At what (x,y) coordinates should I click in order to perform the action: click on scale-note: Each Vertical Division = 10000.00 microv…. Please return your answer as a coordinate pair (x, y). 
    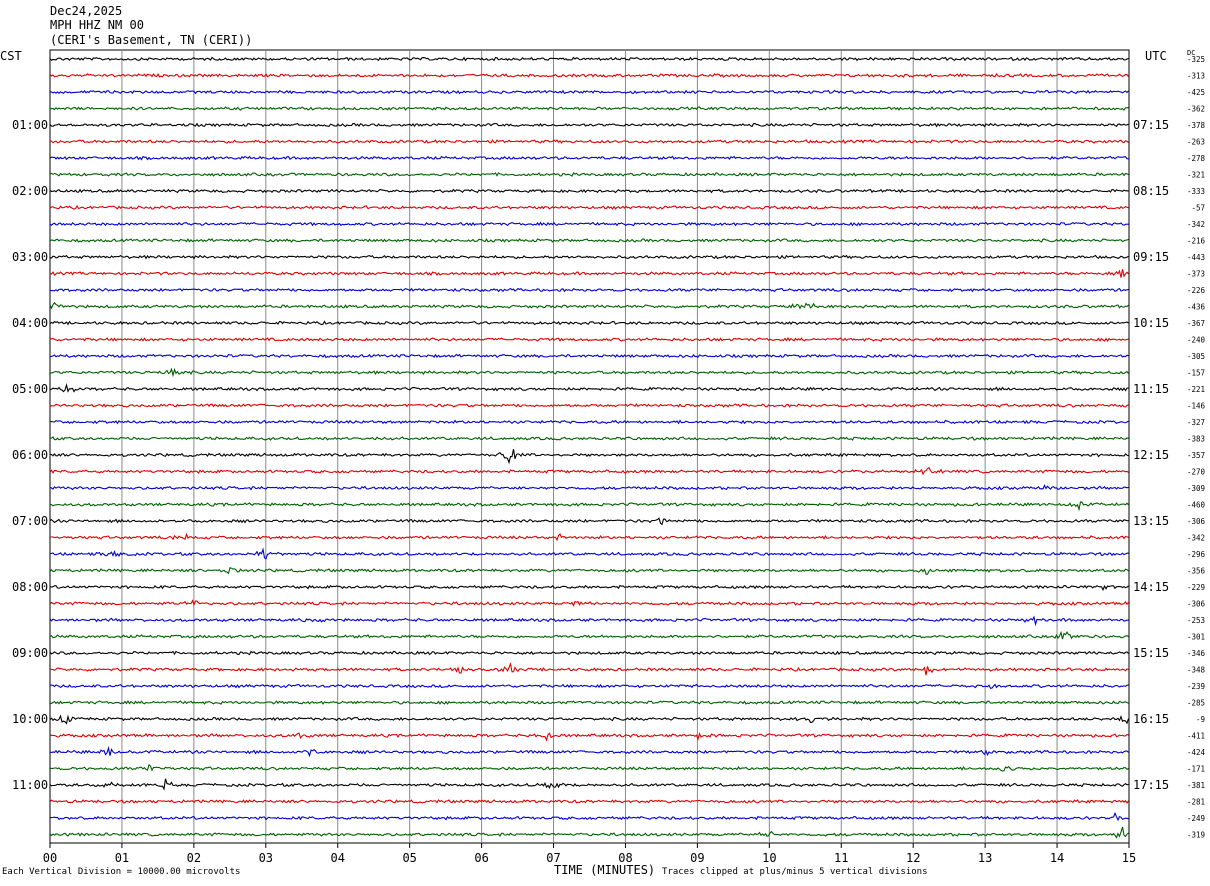
    Looking at the image, I should click on (121, 872).